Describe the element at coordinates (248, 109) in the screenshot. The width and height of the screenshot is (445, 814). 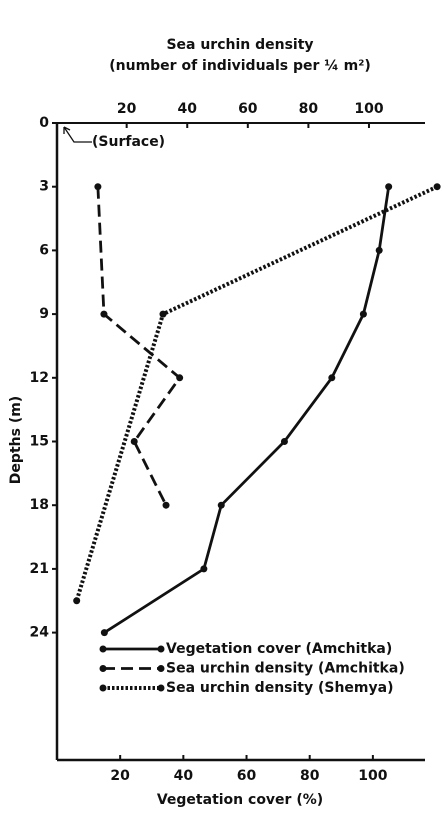
I see `x2-tick-label: 60` at that location.